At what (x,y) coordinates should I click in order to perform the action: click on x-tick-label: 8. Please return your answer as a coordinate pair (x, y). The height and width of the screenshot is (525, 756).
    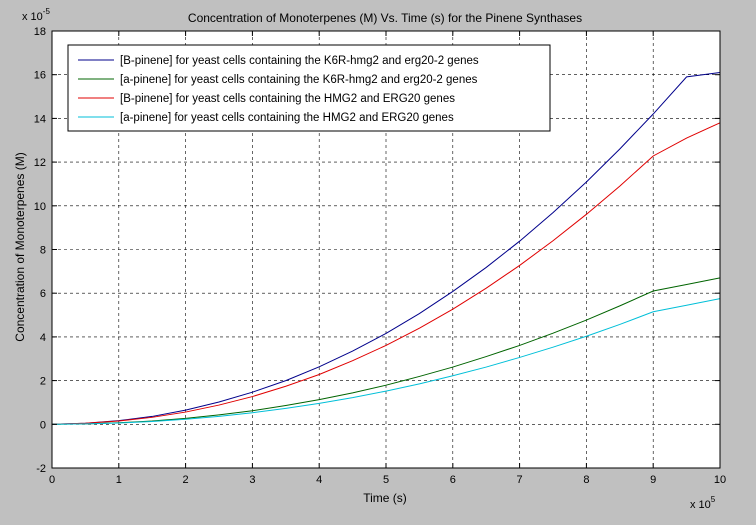
    Looking at the image, I should click on (586, 480).